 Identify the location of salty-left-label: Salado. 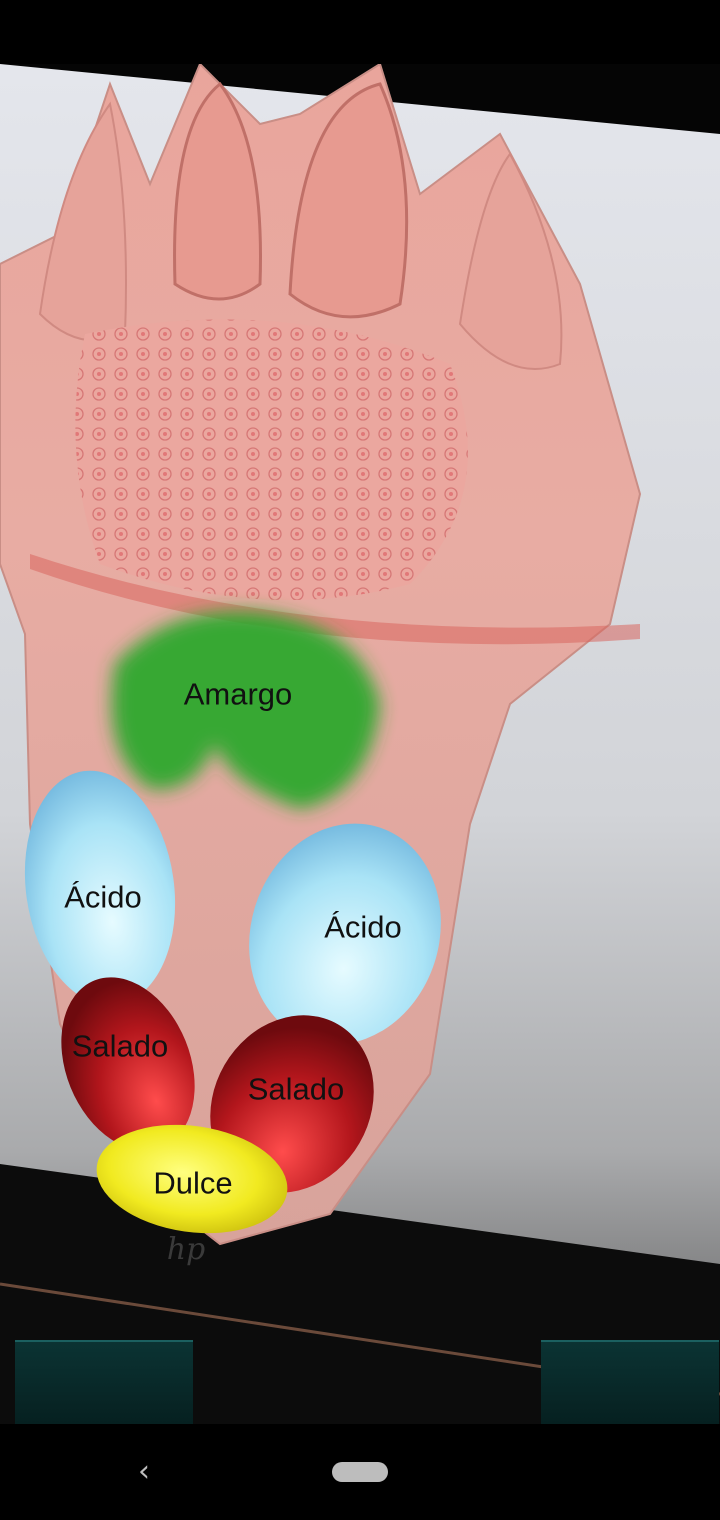
(120, 1046).